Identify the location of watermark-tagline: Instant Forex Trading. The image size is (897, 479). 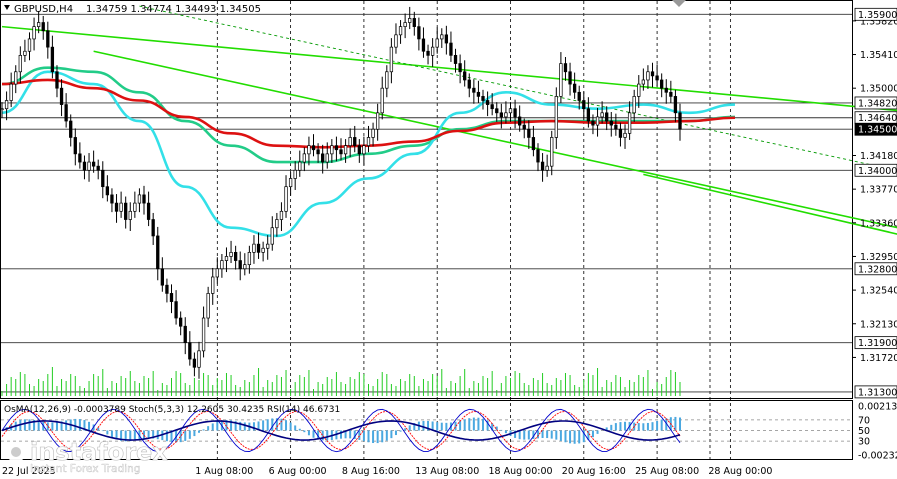
(85, 469).